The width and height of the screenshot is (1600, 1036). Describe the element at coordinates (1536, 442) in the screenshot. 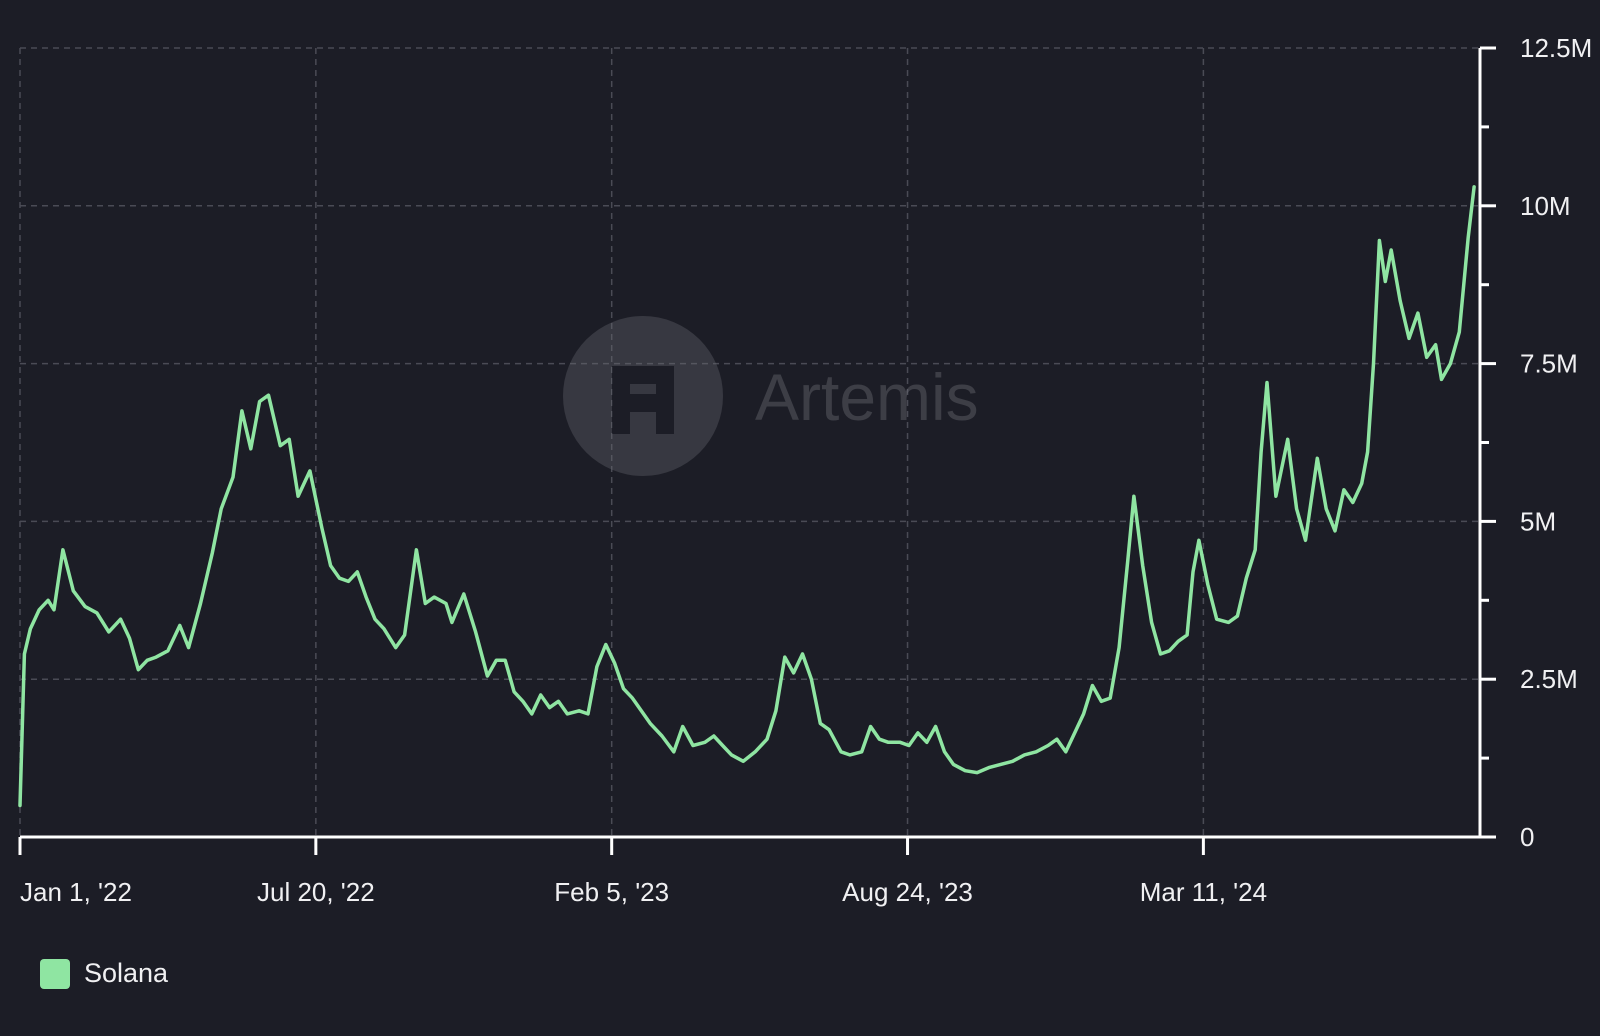

I see `y-axis-ticks: 0 2.5M 5M 7.5M 10M 12.5M` at that location.